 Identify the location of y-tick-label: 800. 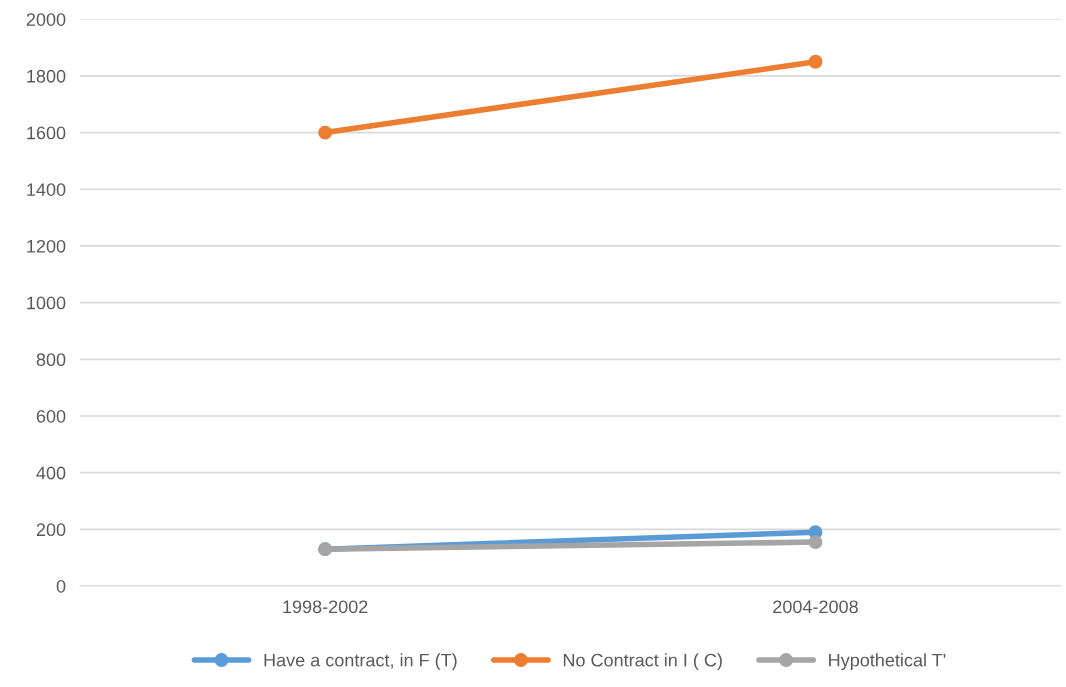
(51, 360).